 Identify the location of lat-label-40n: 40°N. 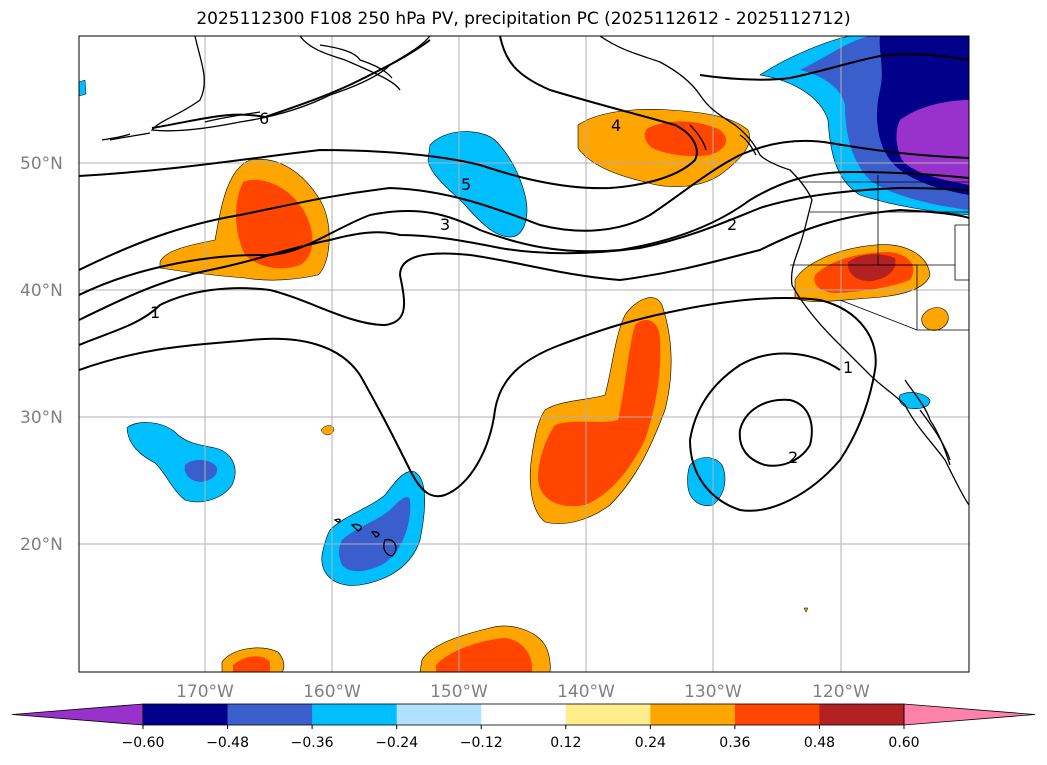
(41, 291).